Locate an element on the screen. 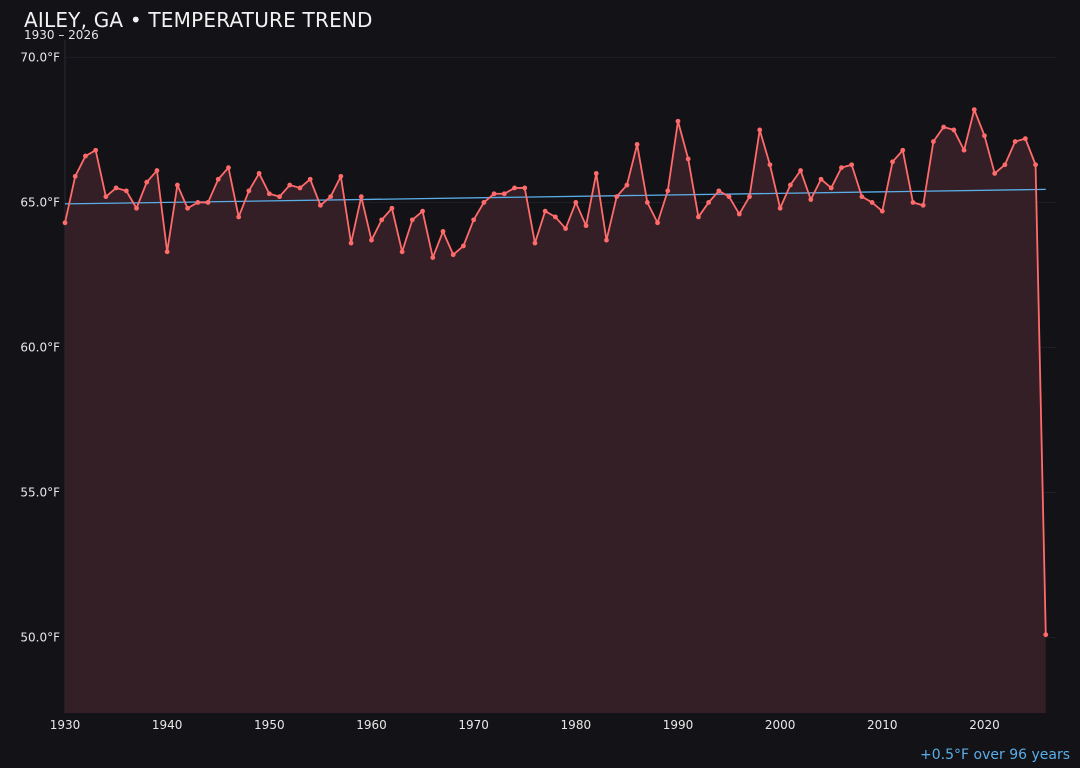 The height and width of the screenshot is (768, 1080). y-tick-label: 60.0°F is located at coordinates (40, 347).